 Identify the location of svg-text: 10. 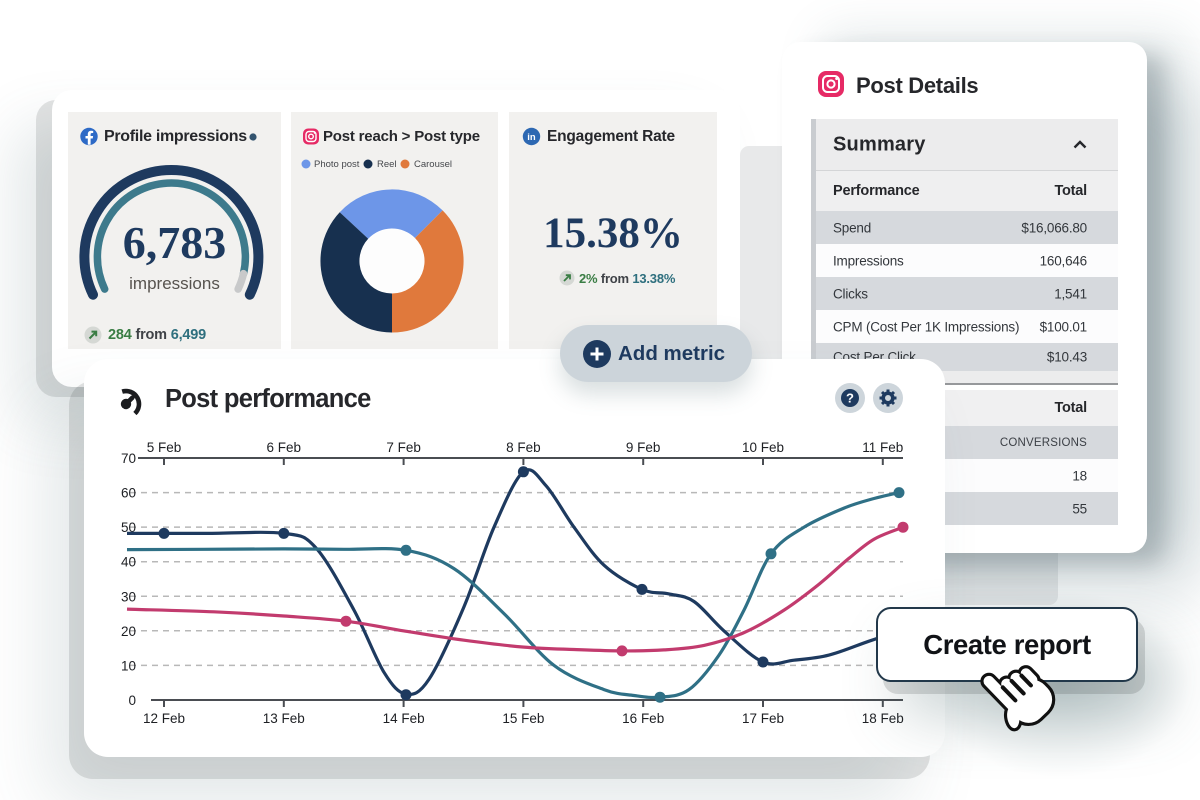
(128, 665).